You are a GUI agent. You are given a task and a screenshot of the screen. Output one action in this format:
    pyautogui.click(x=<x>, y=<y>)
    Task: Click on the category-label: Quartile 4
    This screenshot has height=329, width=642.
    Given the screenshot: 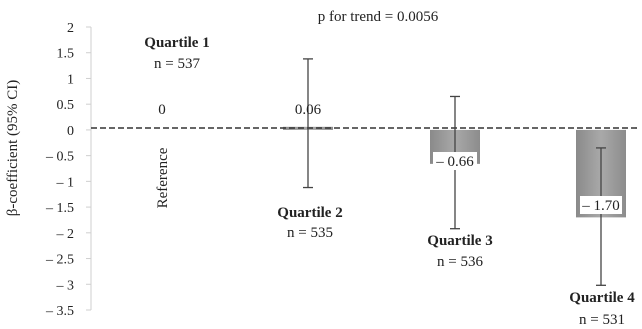 What is the action you would take?
    pyautogui.click(x=602, y=298)
    